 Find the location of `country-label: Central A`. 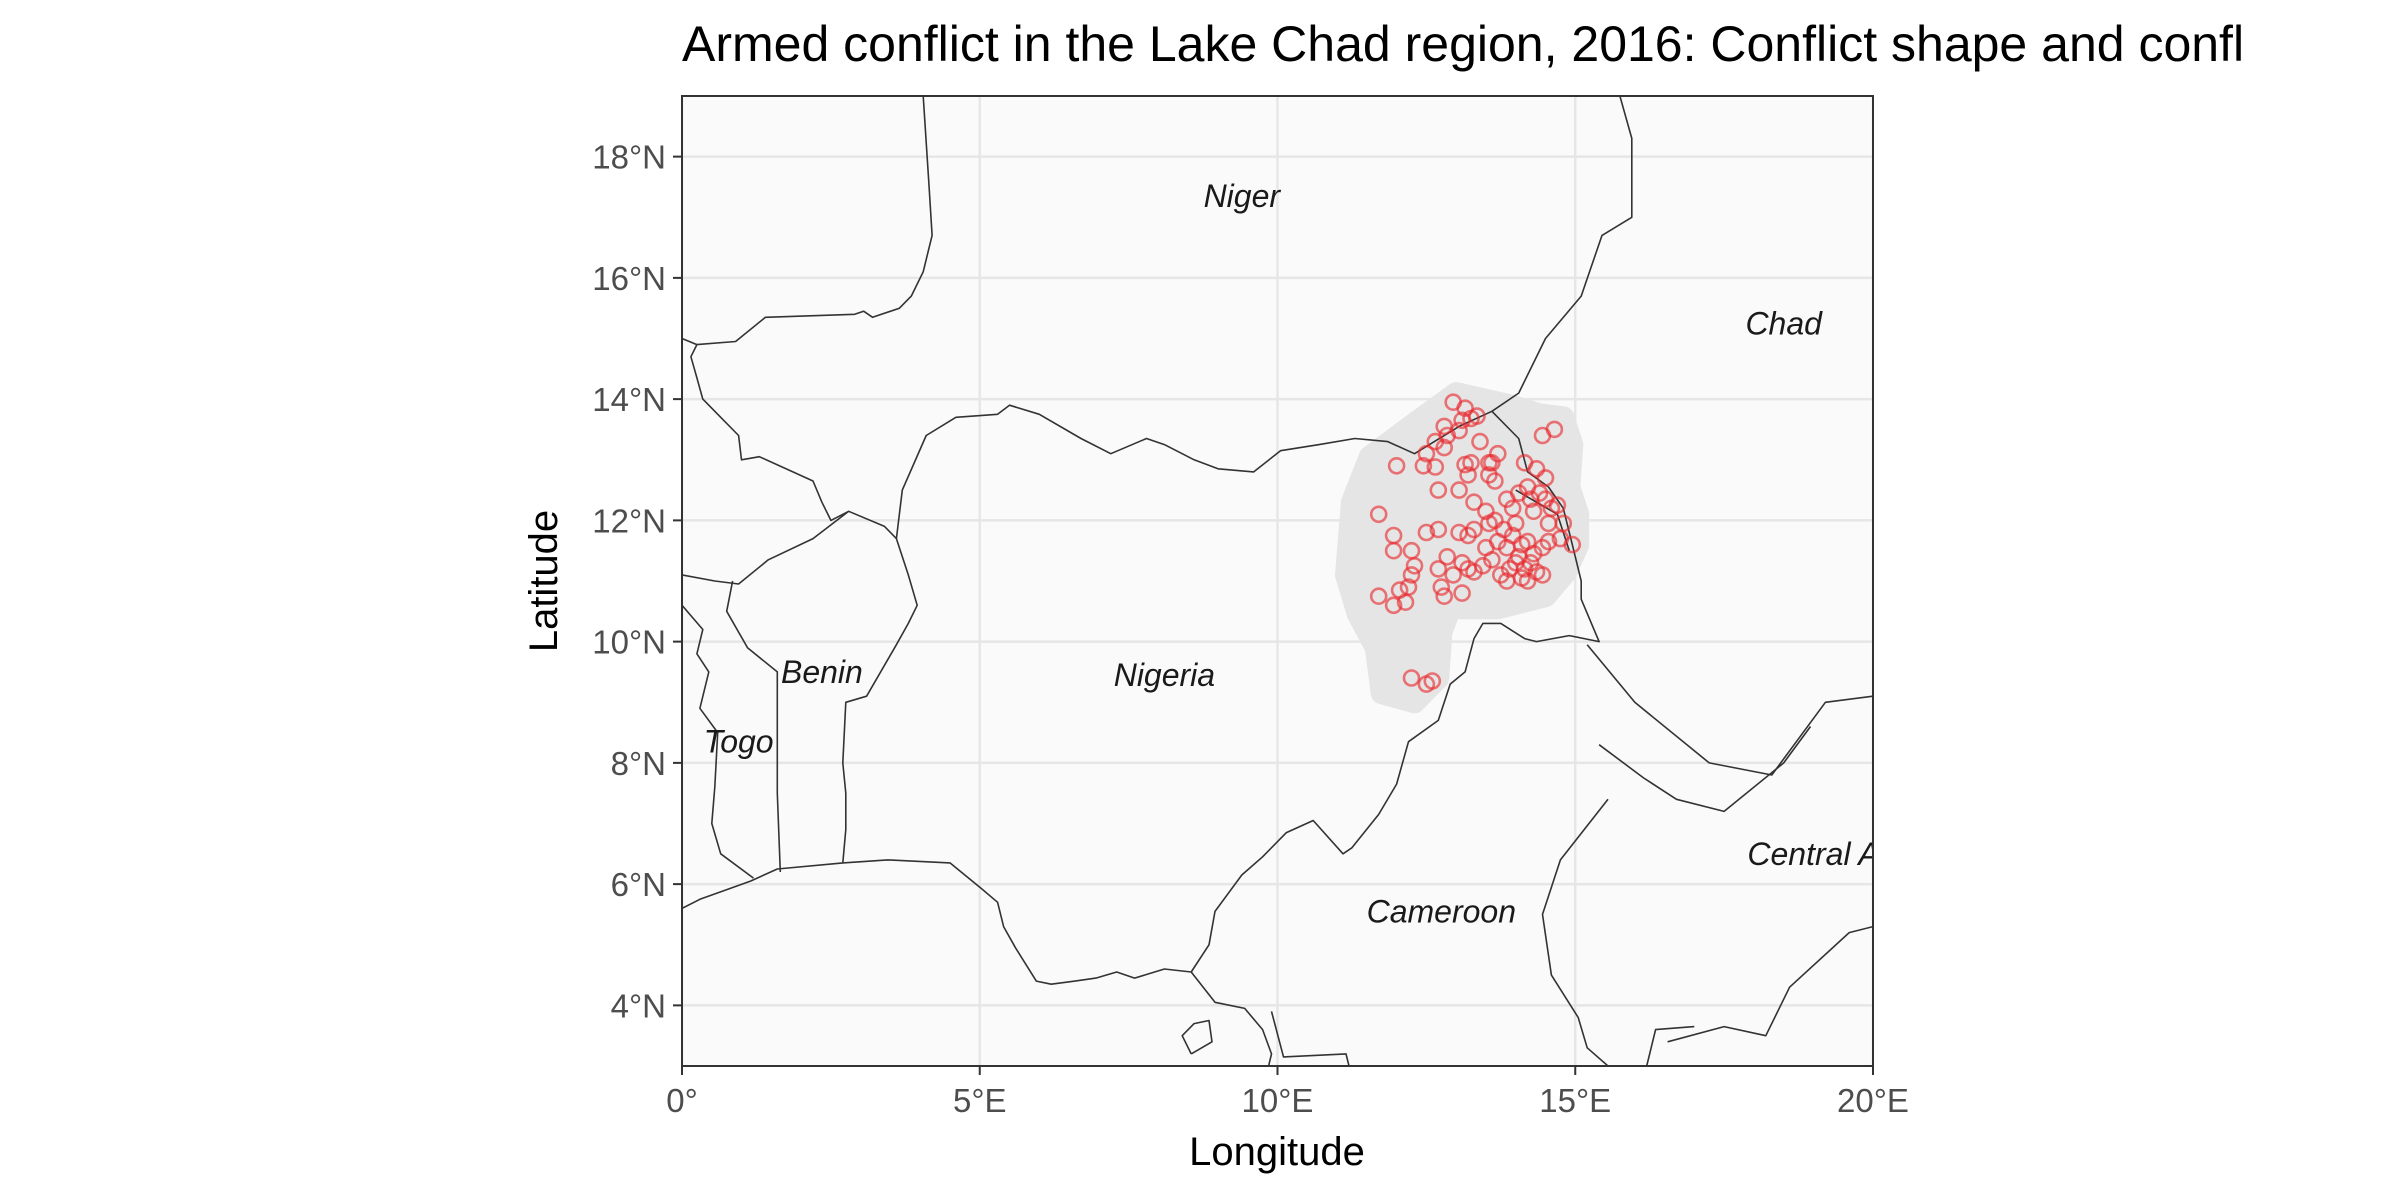

country-label: Central A is located at coordinates (1813, 854).